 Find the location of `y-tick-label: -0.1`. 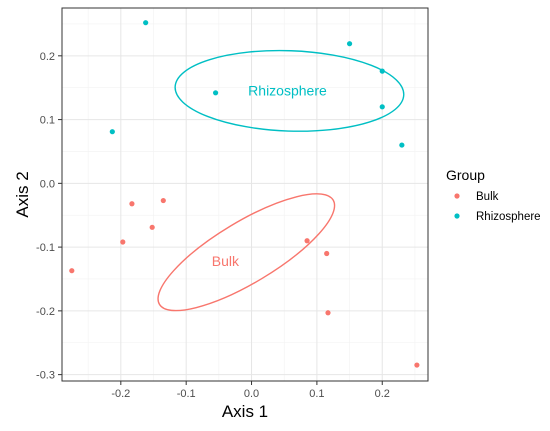

y-tick-label: -0.1 is located at coordinates (45, 248).